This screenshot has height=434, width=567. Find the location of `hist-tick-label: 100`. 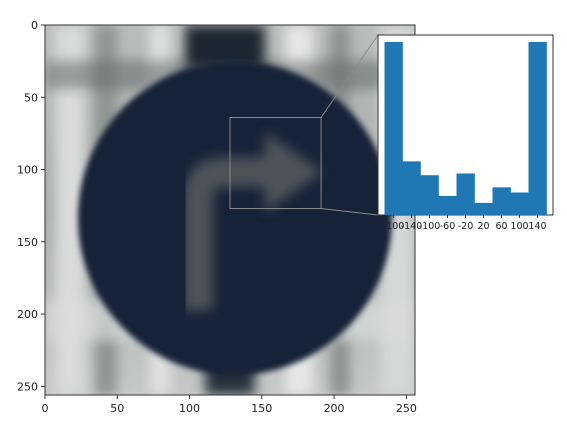

hist-tick-label: 100 is located at coordinates (519, 226).